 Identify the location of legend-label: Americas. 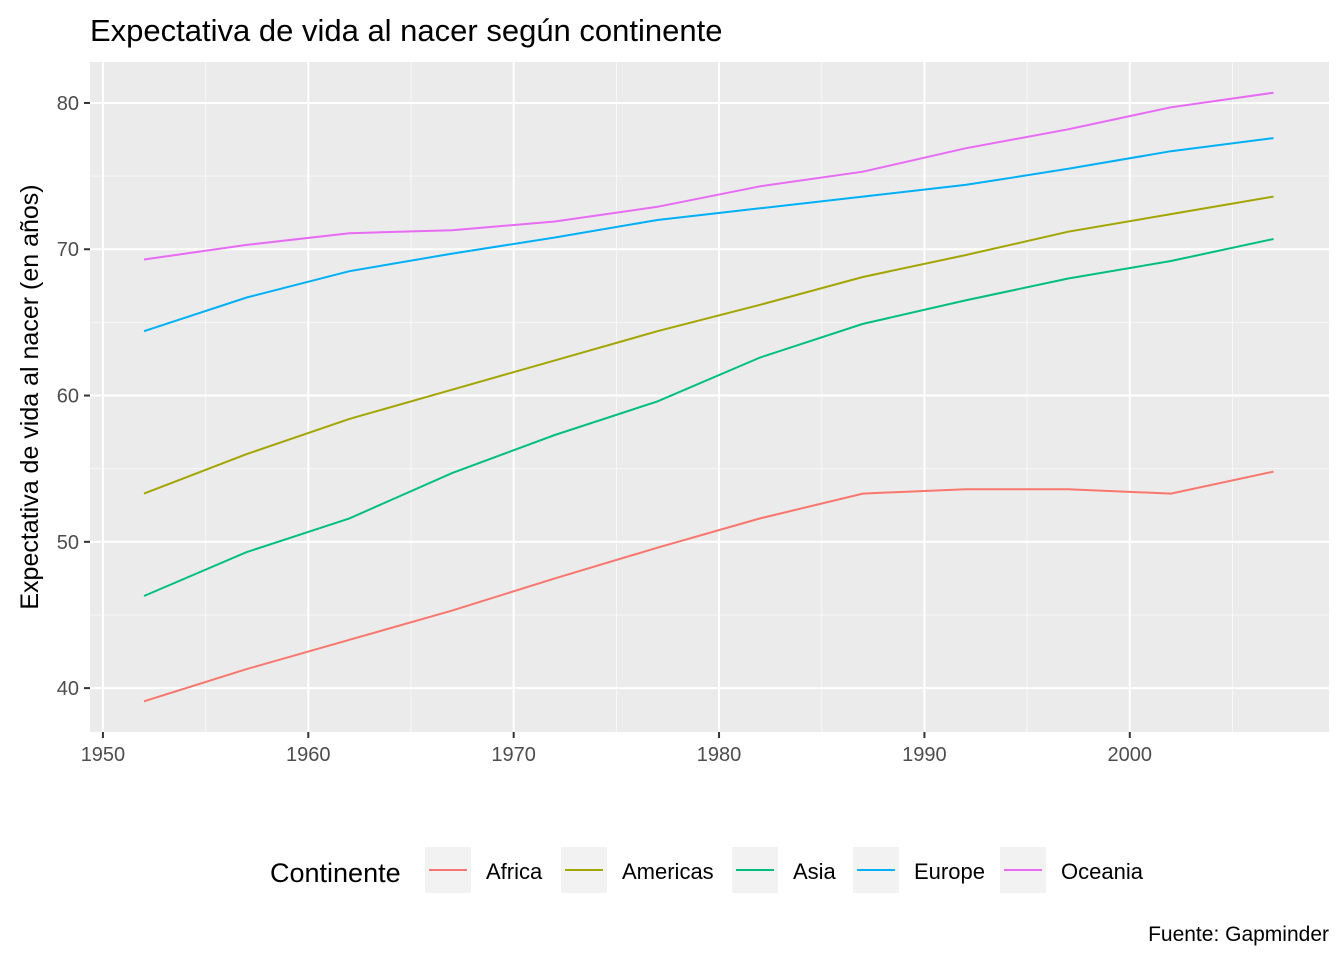
(668, 871).